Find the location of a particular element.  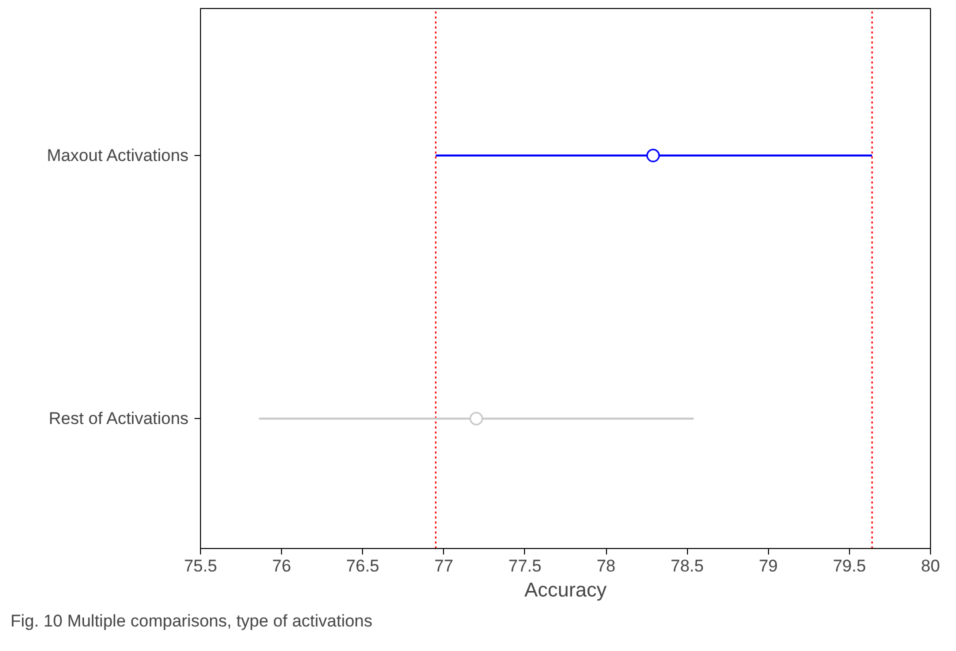

y-tick-label: Maxout Activations is located at coordinates (117, 156).